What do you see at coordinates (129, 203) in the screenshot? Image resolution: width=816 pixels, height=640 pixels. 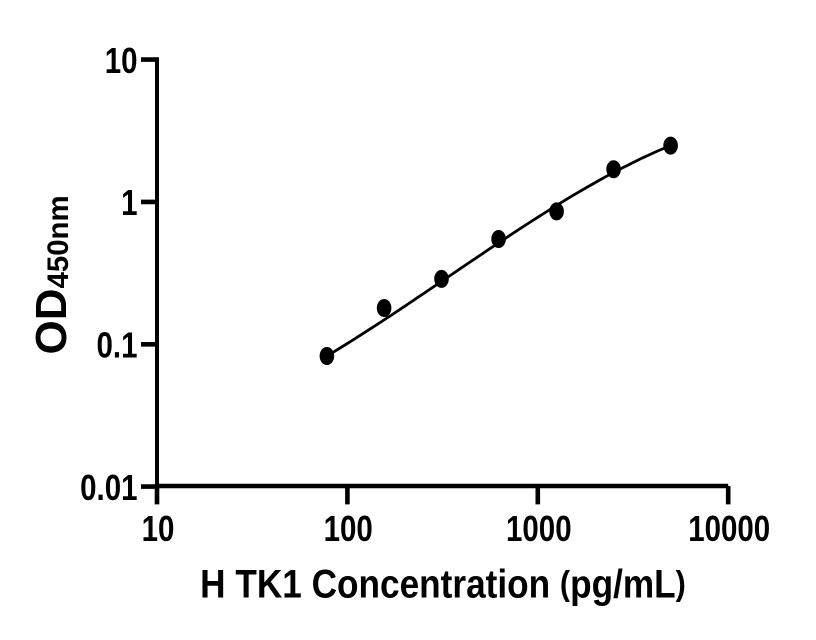 I see `svg-text: 1` at bounding box center [129, 203].